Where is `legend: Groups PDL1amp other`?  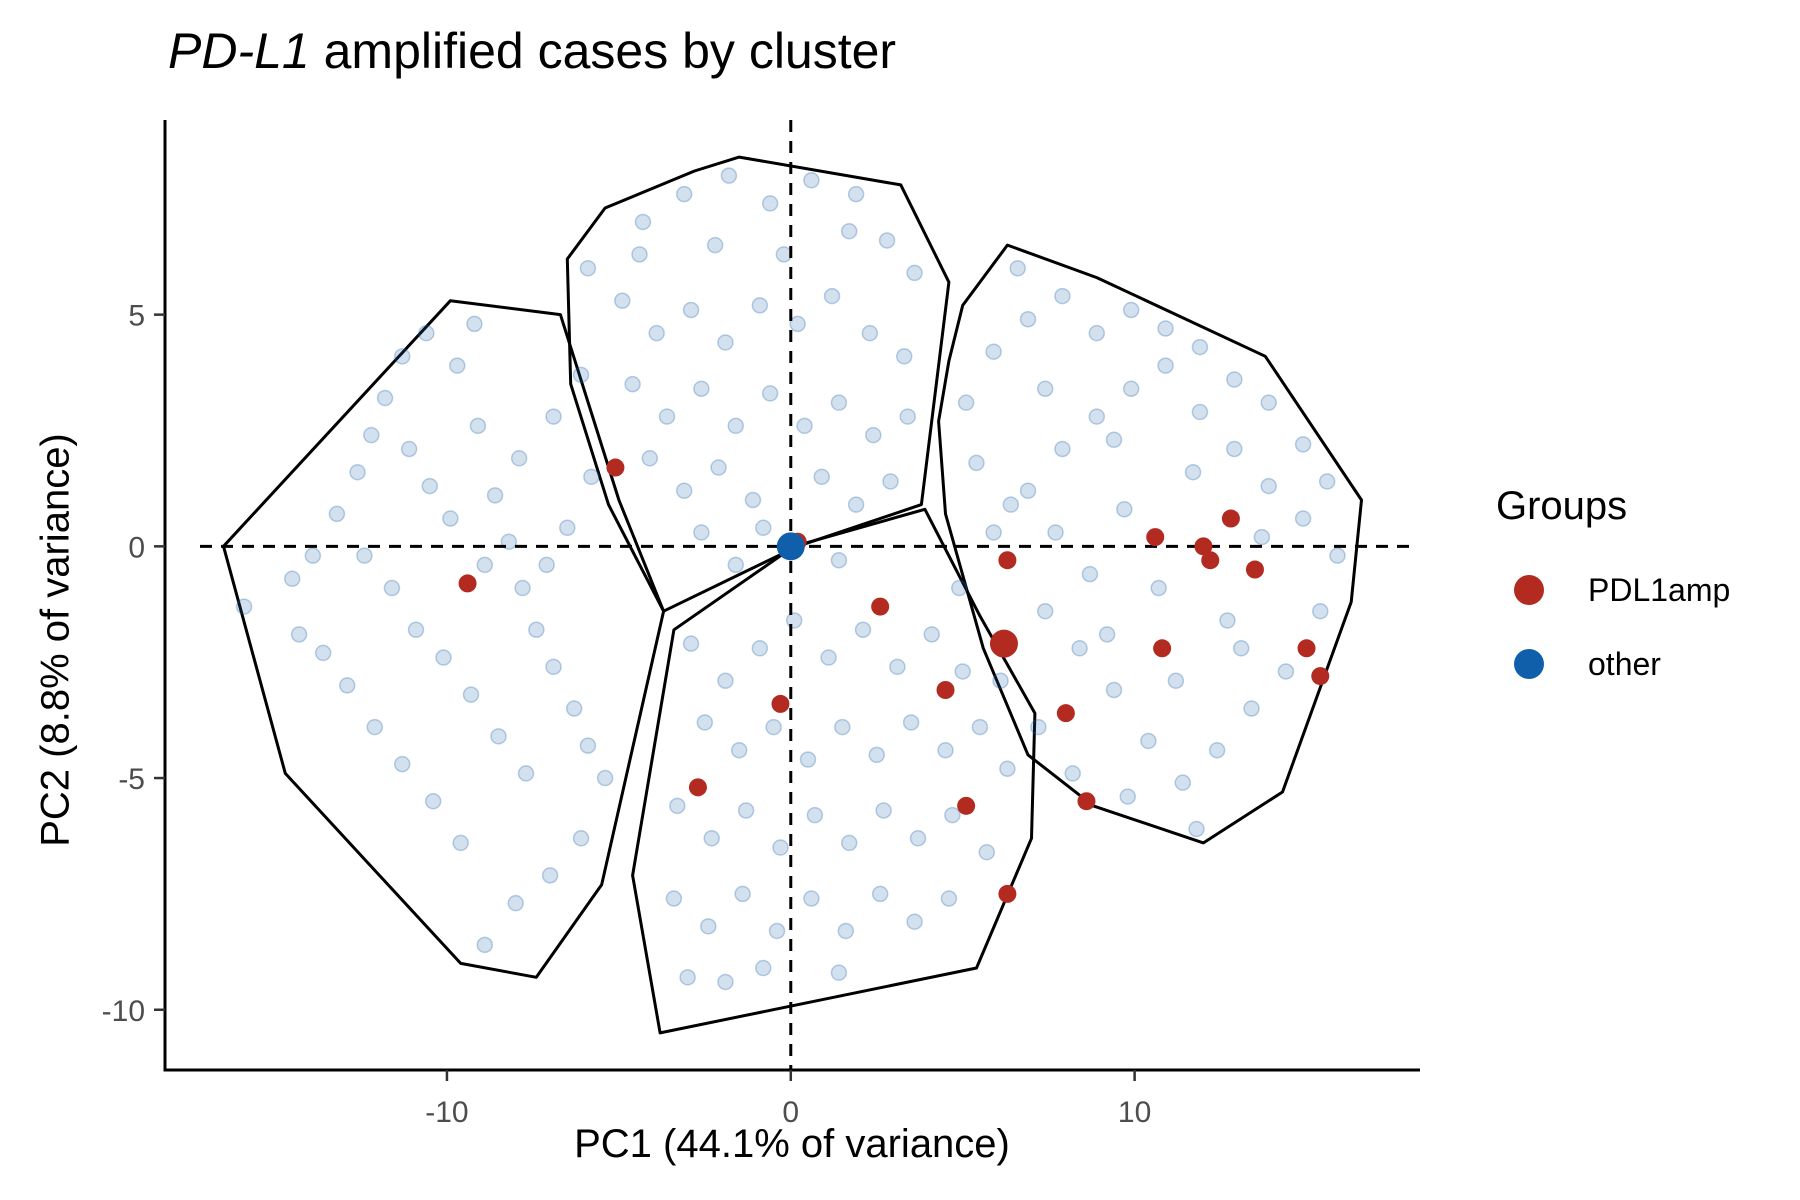 legend: Groups PDL1amp other is located at coordinates (1613, 592).